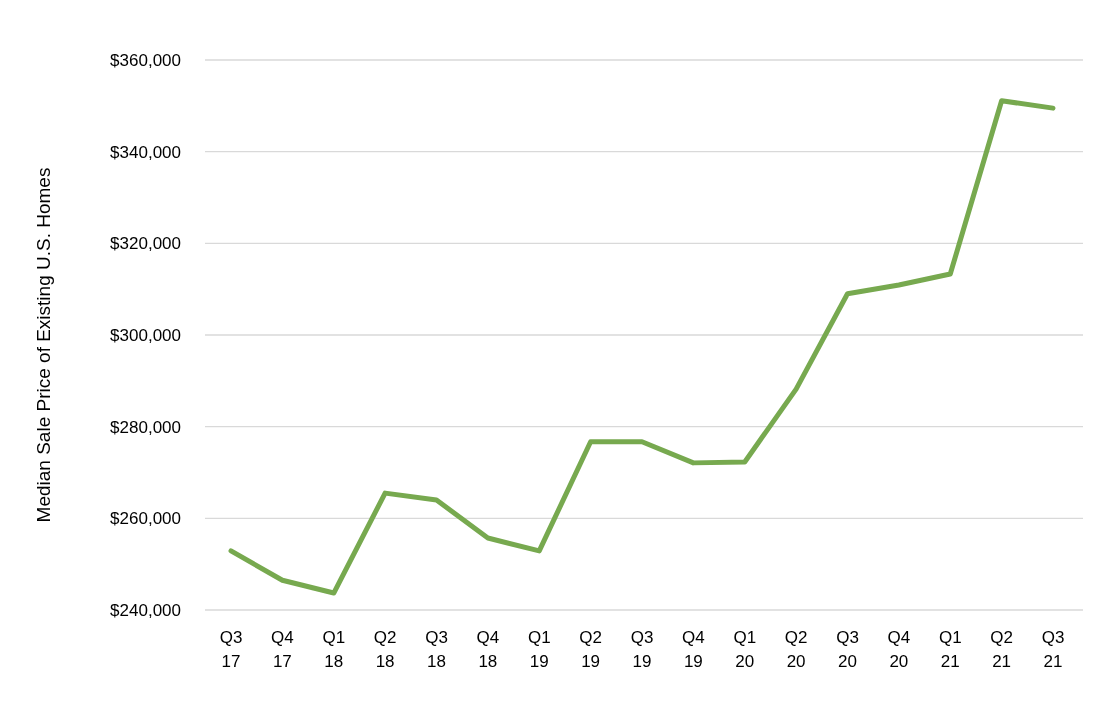 This screenshot has height=722, width=1118. What do you see at coordinates (145, 335) in the screenshot?
I see `y-tick-label: $300,000` at bounding box center [145, 335].